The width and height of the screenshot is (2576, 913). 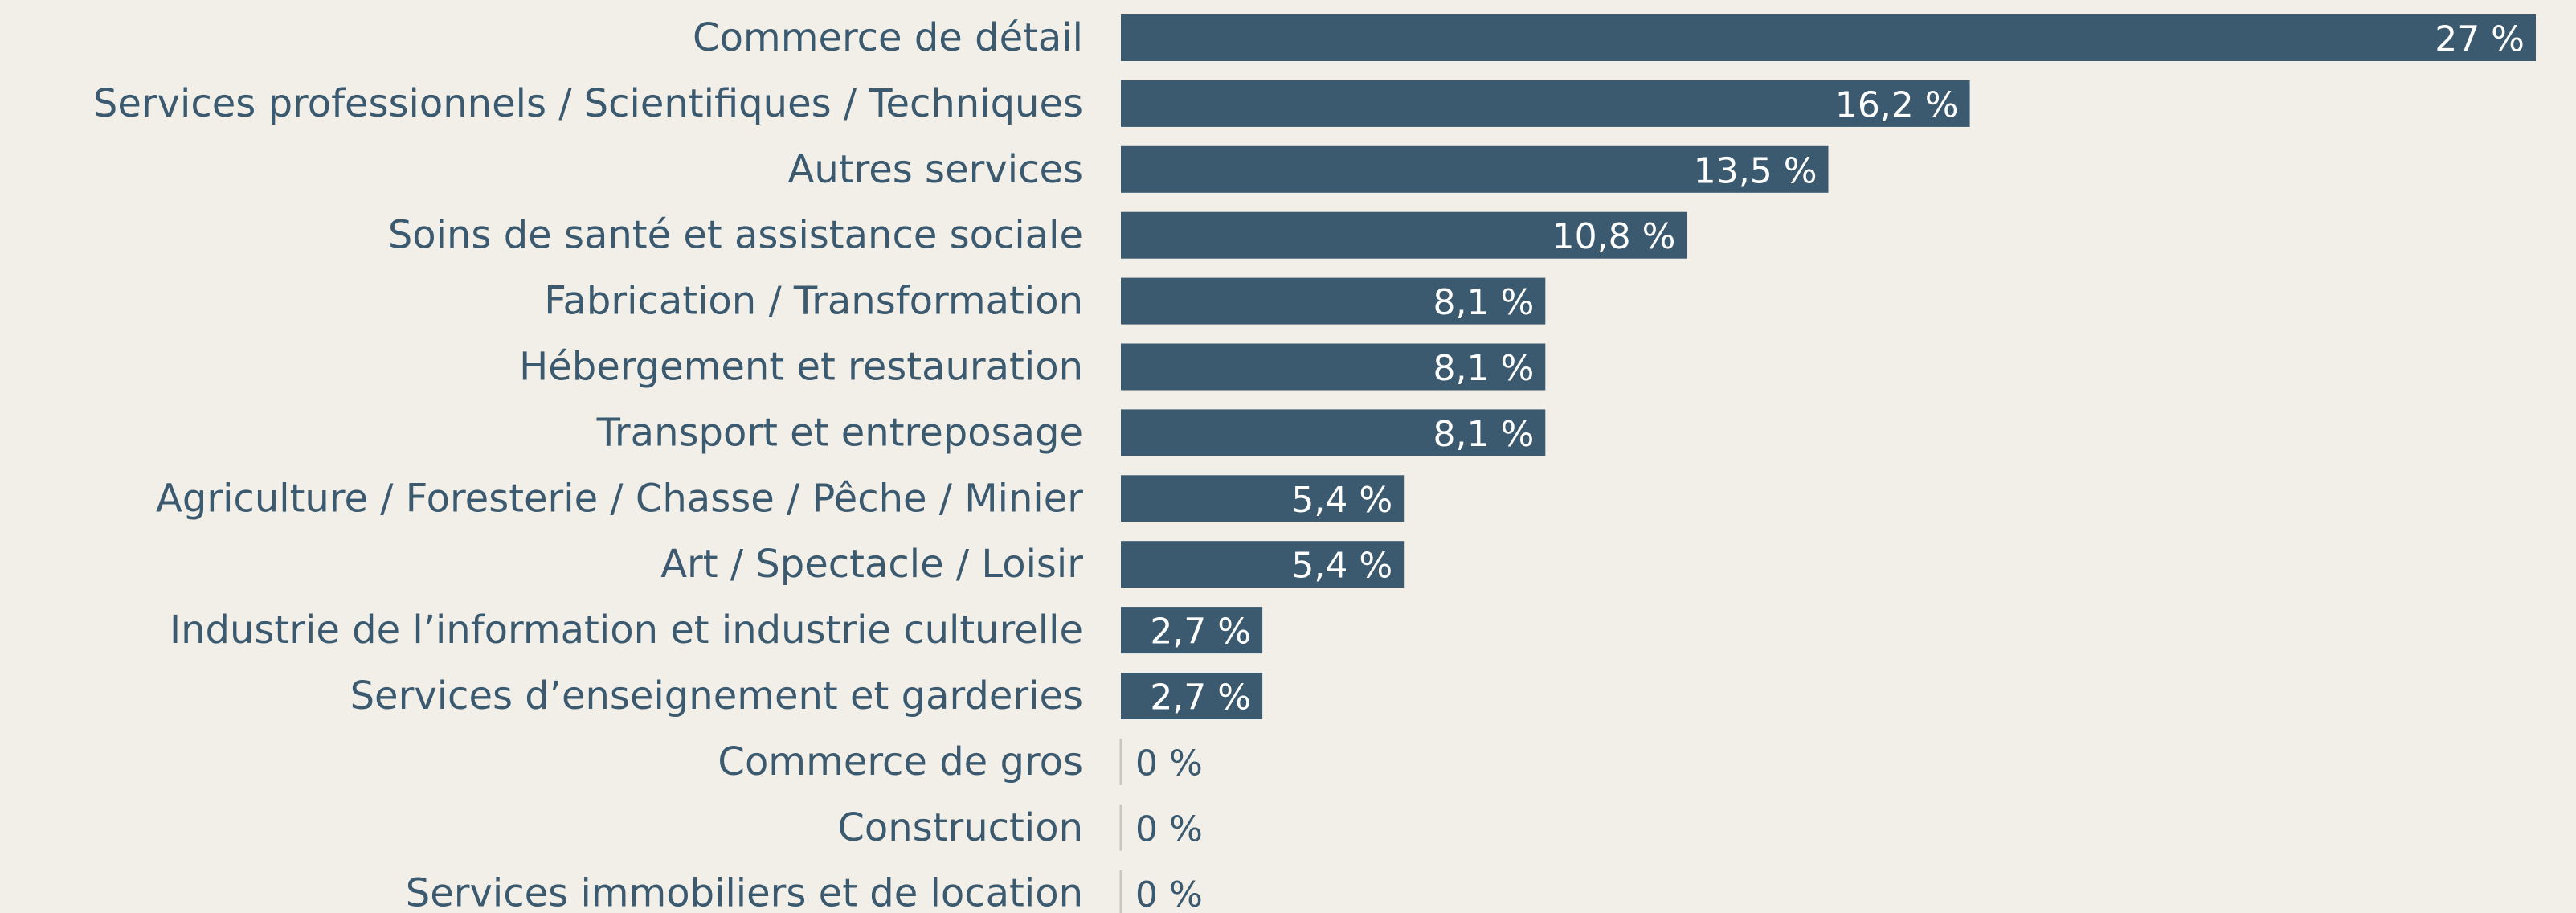 What do you see at coordinates (735, 235) in the screenshot?
I see `category-label: Soins de santé et assistance sociale` at bounding box center [735, 235].